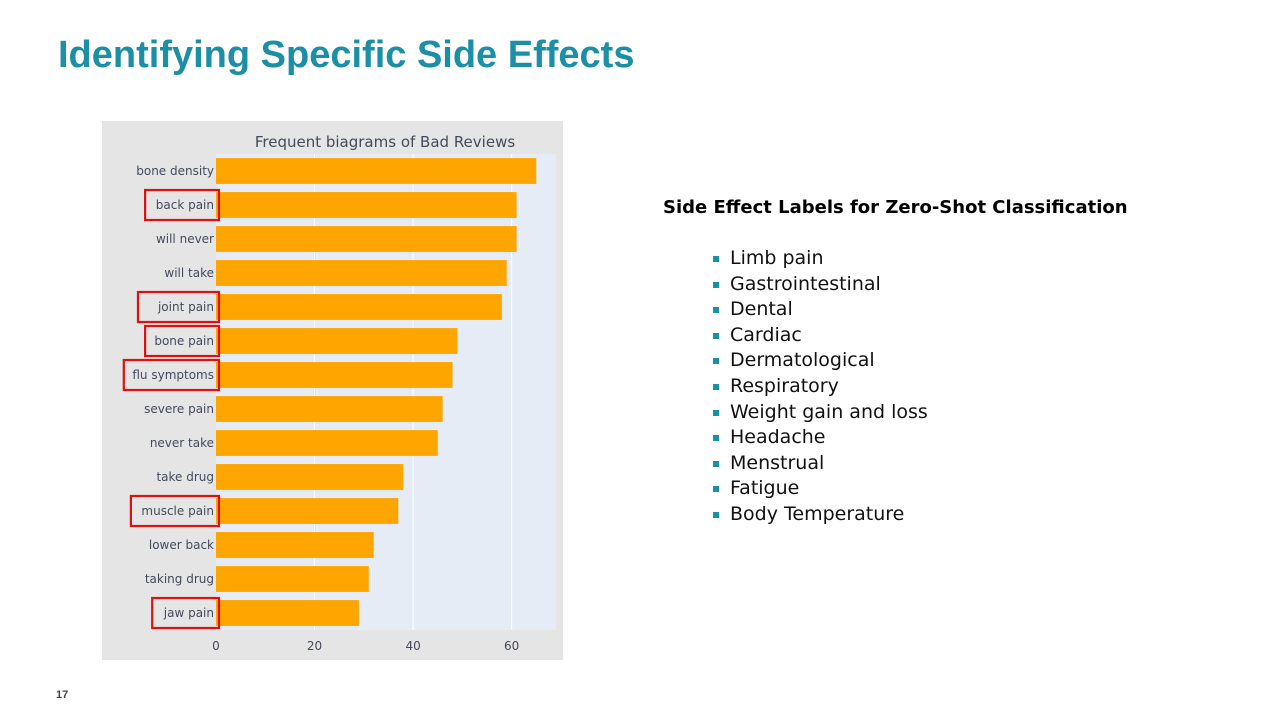 This screenshot has width=1280, height=720. What do you see at coordinates (182, 443) in the screenshot?
I see `category-label: never take` at bounding box center [182, 443].